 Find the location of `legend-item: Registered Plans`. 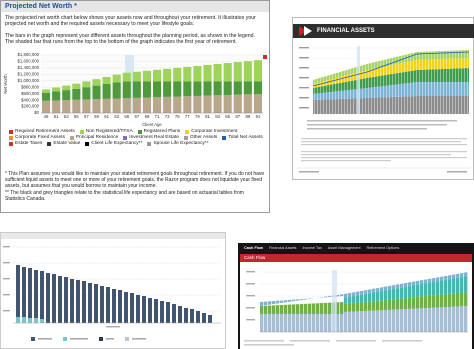

legend-item: Registered Plans is located at coordinates (159, 131).